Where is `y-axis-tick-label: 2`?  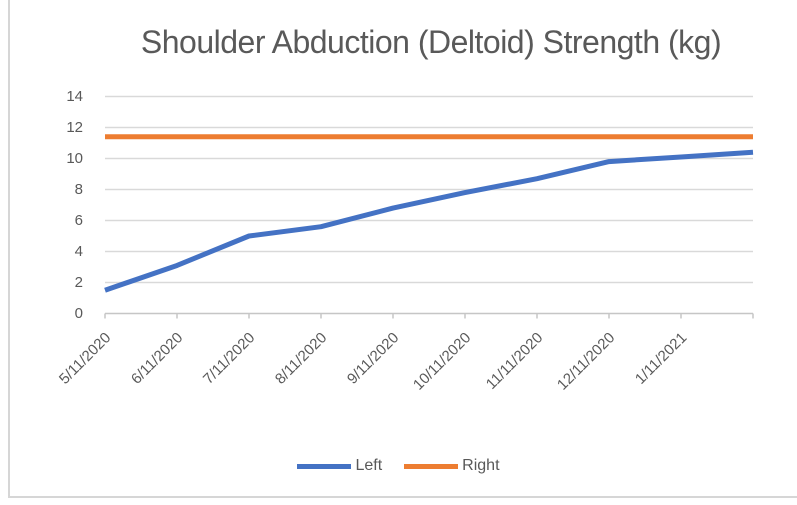 y-axis-tick-label: 2 is located at coordinates (78, 282).